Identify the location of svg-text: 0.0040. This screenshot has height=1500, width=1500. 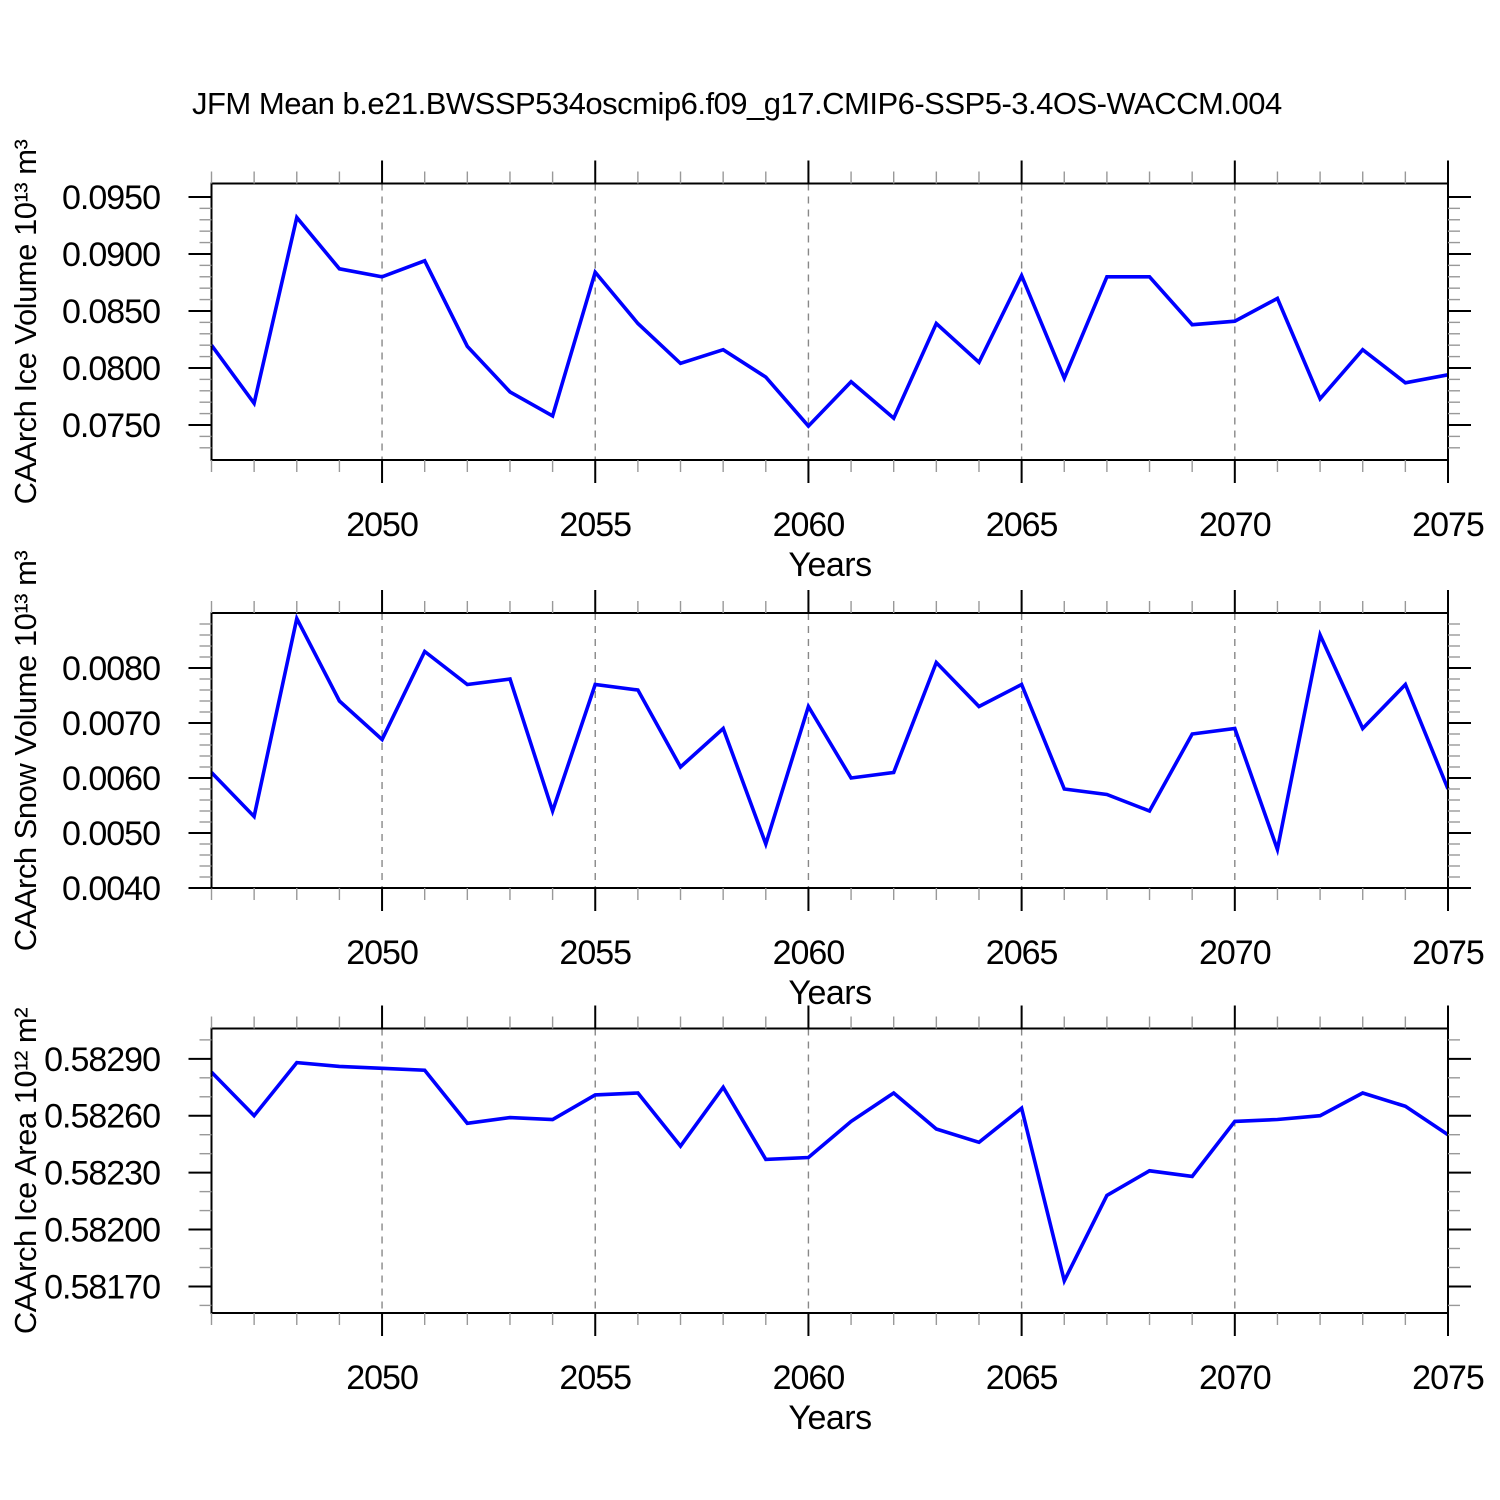
(111, 889).